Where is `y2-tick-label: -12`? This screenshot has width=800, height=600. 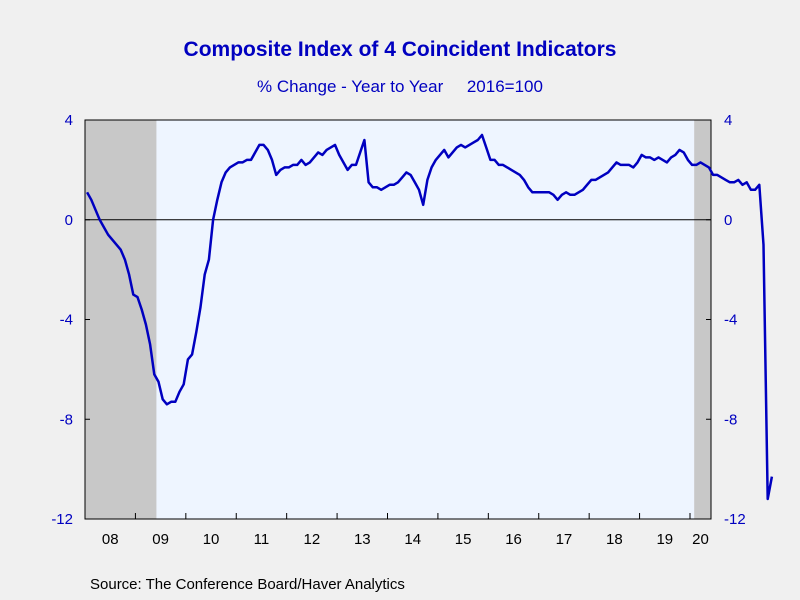 y2-tick-label: -12 is located at coordinates (735, 519).